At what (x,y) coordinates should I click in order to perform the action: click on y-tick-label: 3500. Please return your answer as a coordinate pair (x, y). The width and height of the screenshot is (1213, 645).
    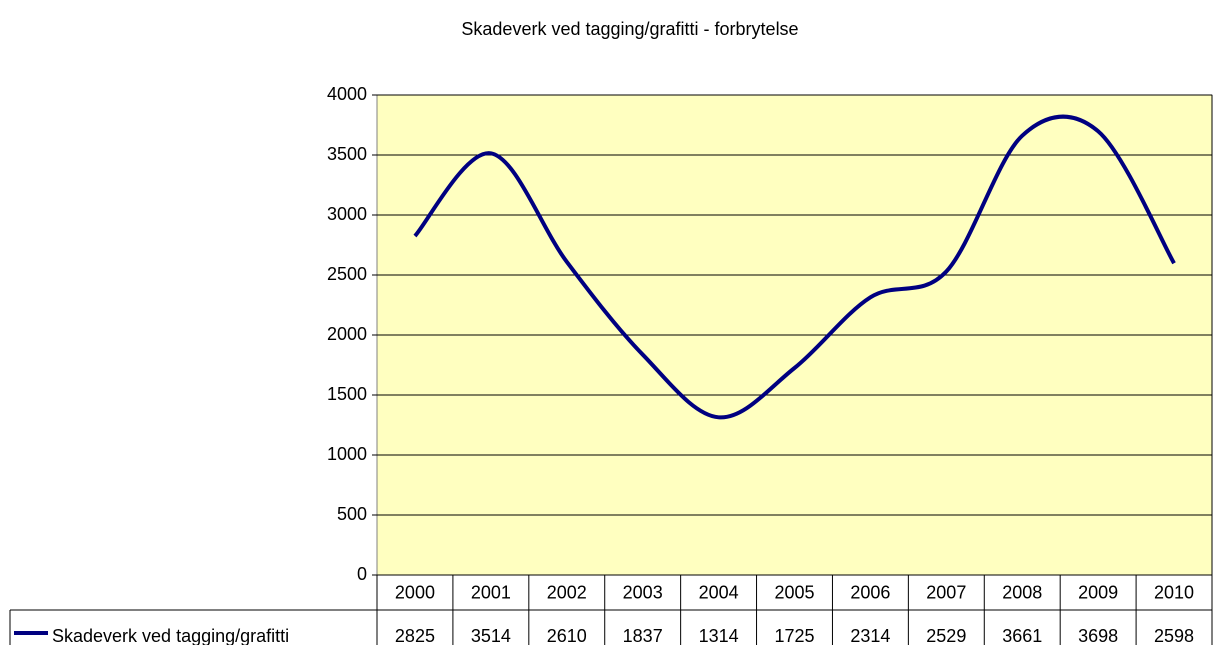
    Looking at the image, I should click on (347, 154).